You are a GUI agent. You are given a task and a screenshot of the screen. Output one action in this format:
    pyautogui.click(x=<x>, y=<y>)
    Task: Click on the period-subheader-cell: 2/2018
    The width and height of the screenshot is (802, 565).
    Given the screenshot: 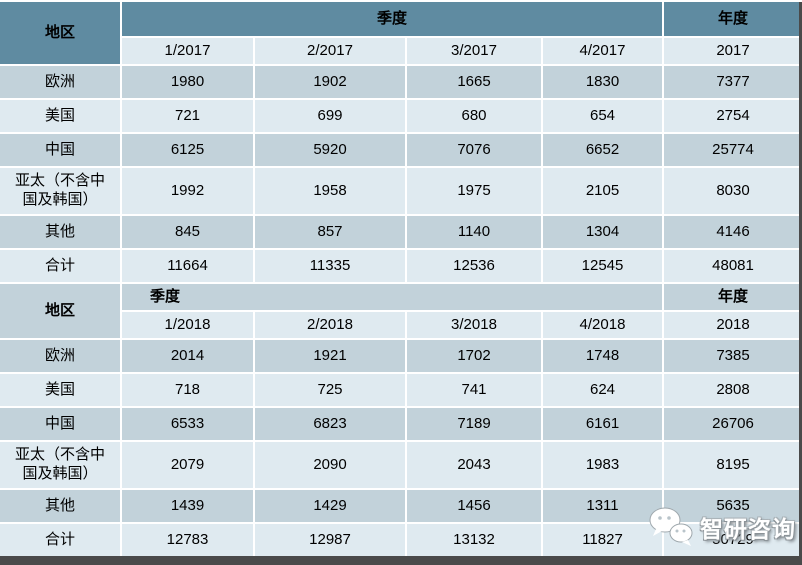 What is the action you would take?
    pyautogui.click(x=330, y=325)
    